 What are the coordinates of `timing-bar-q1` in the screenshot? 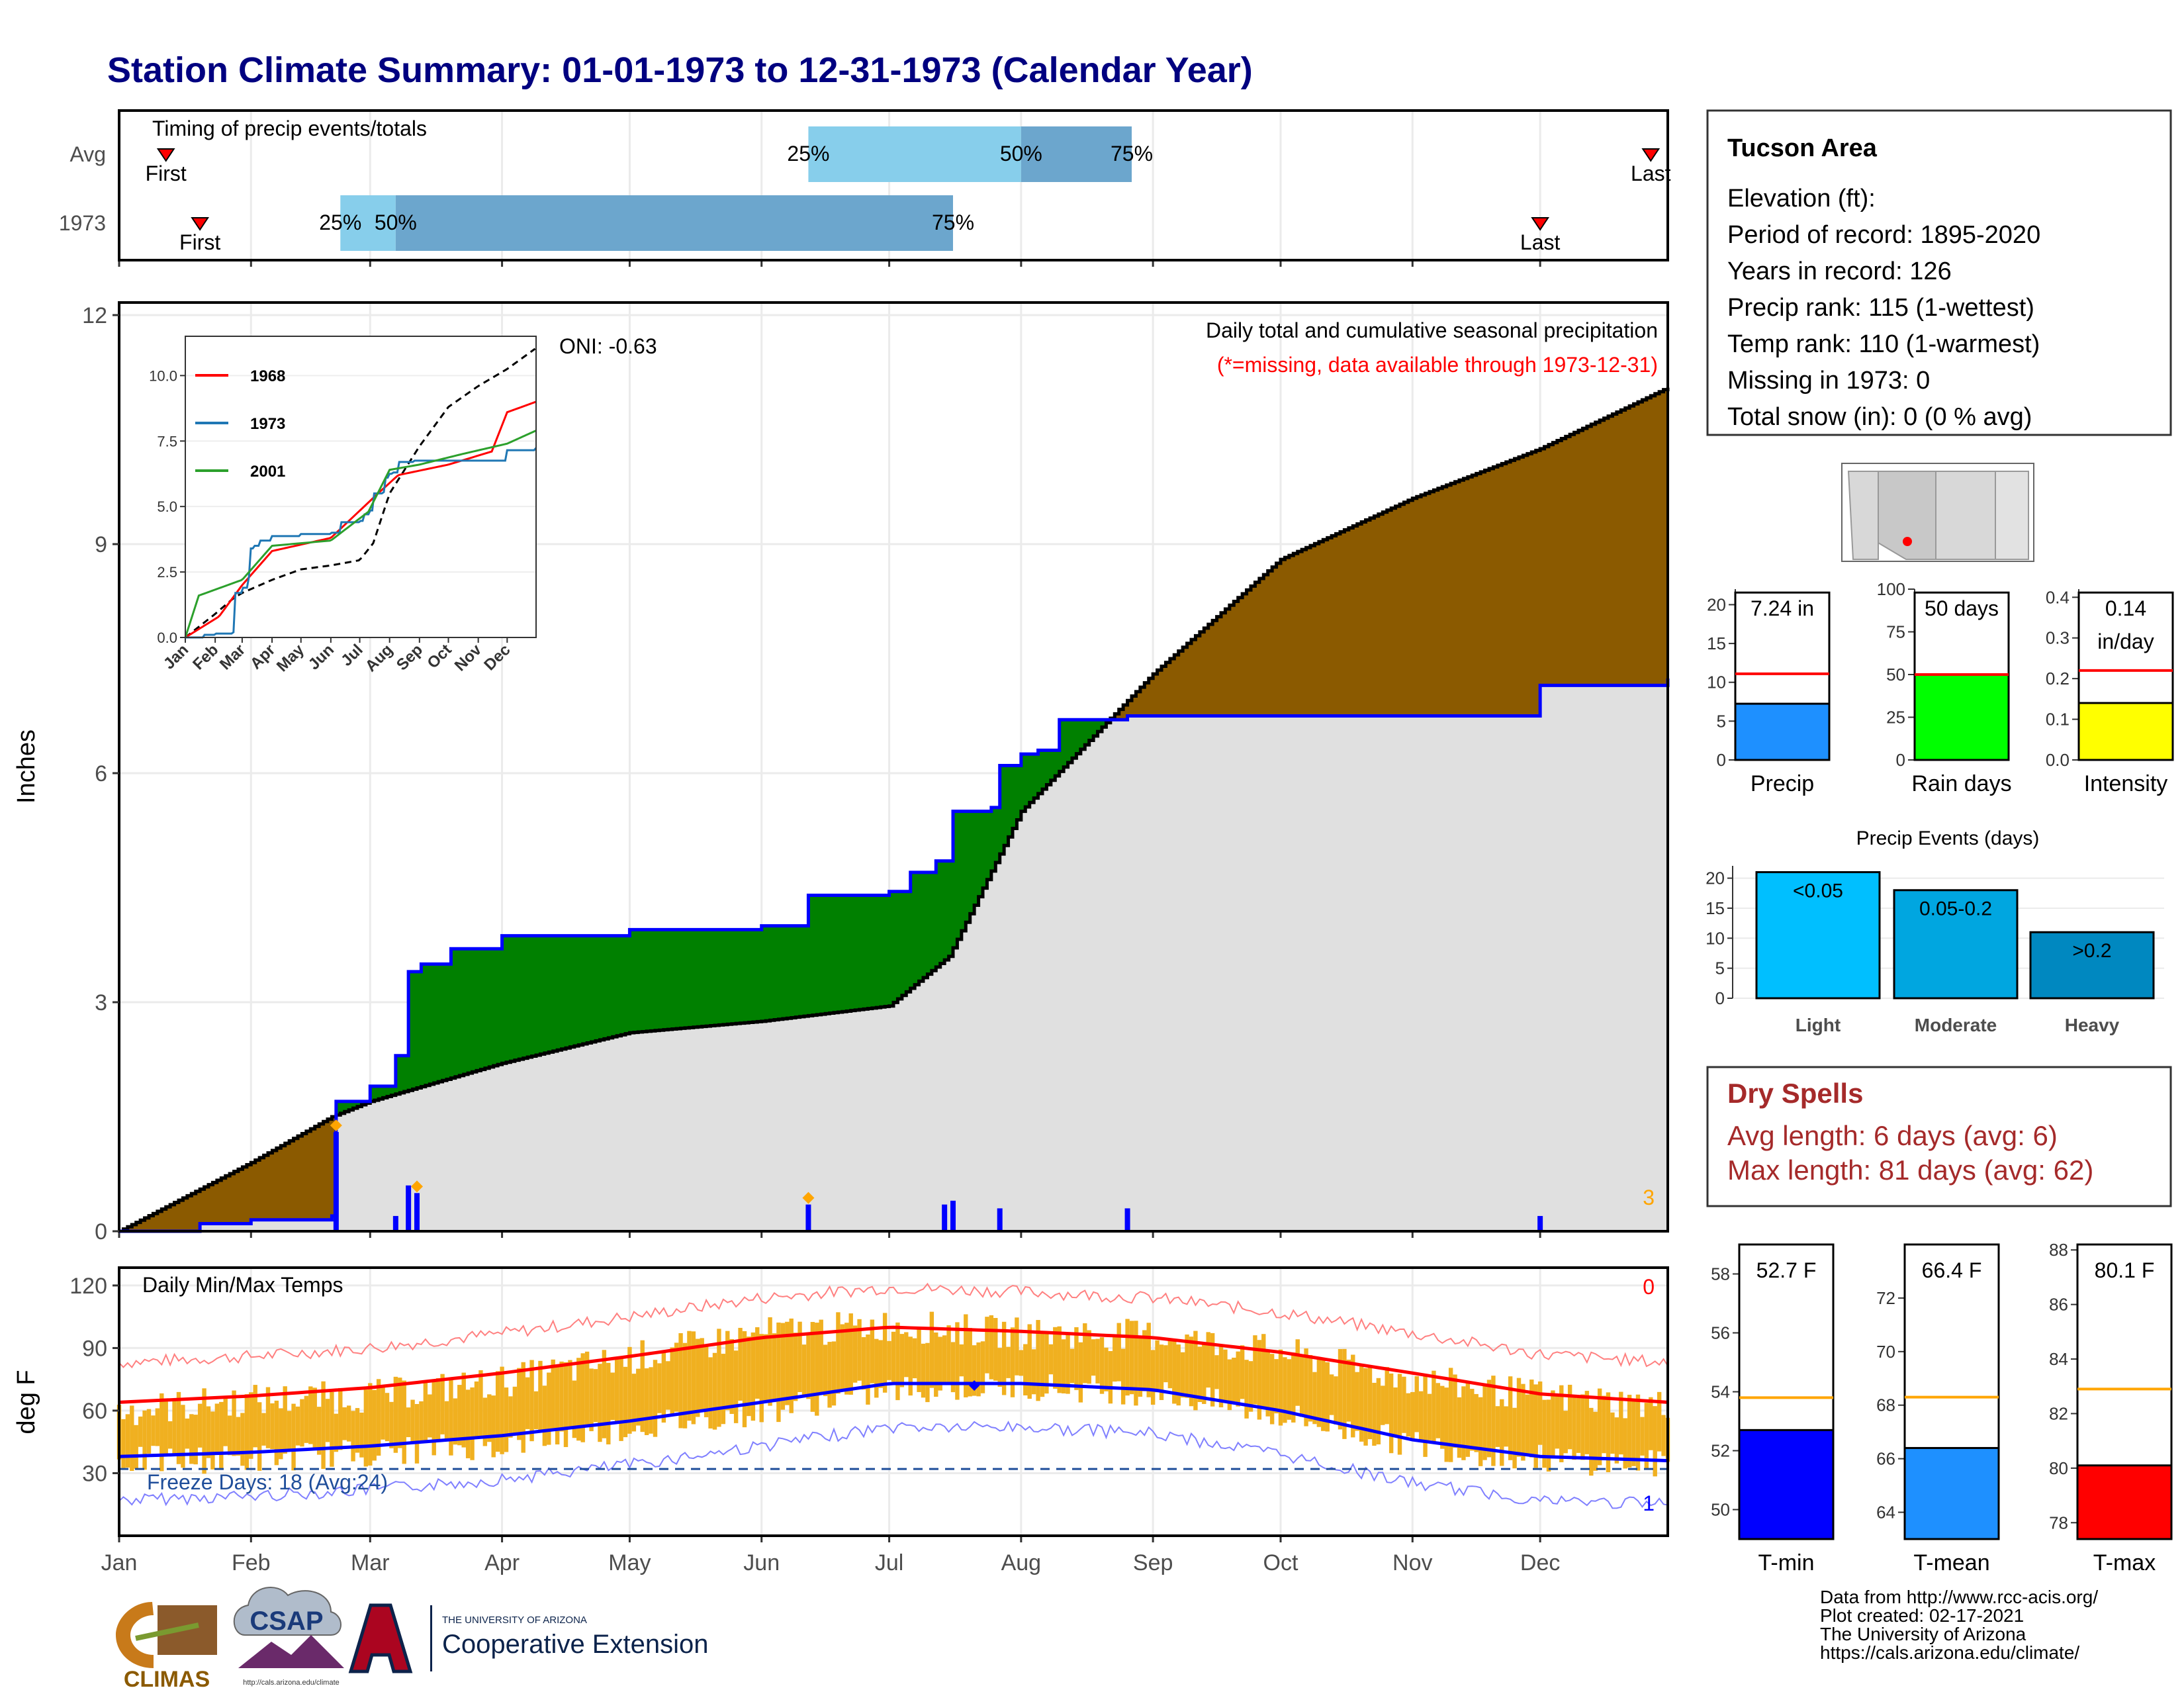 It's located at (914, 154).